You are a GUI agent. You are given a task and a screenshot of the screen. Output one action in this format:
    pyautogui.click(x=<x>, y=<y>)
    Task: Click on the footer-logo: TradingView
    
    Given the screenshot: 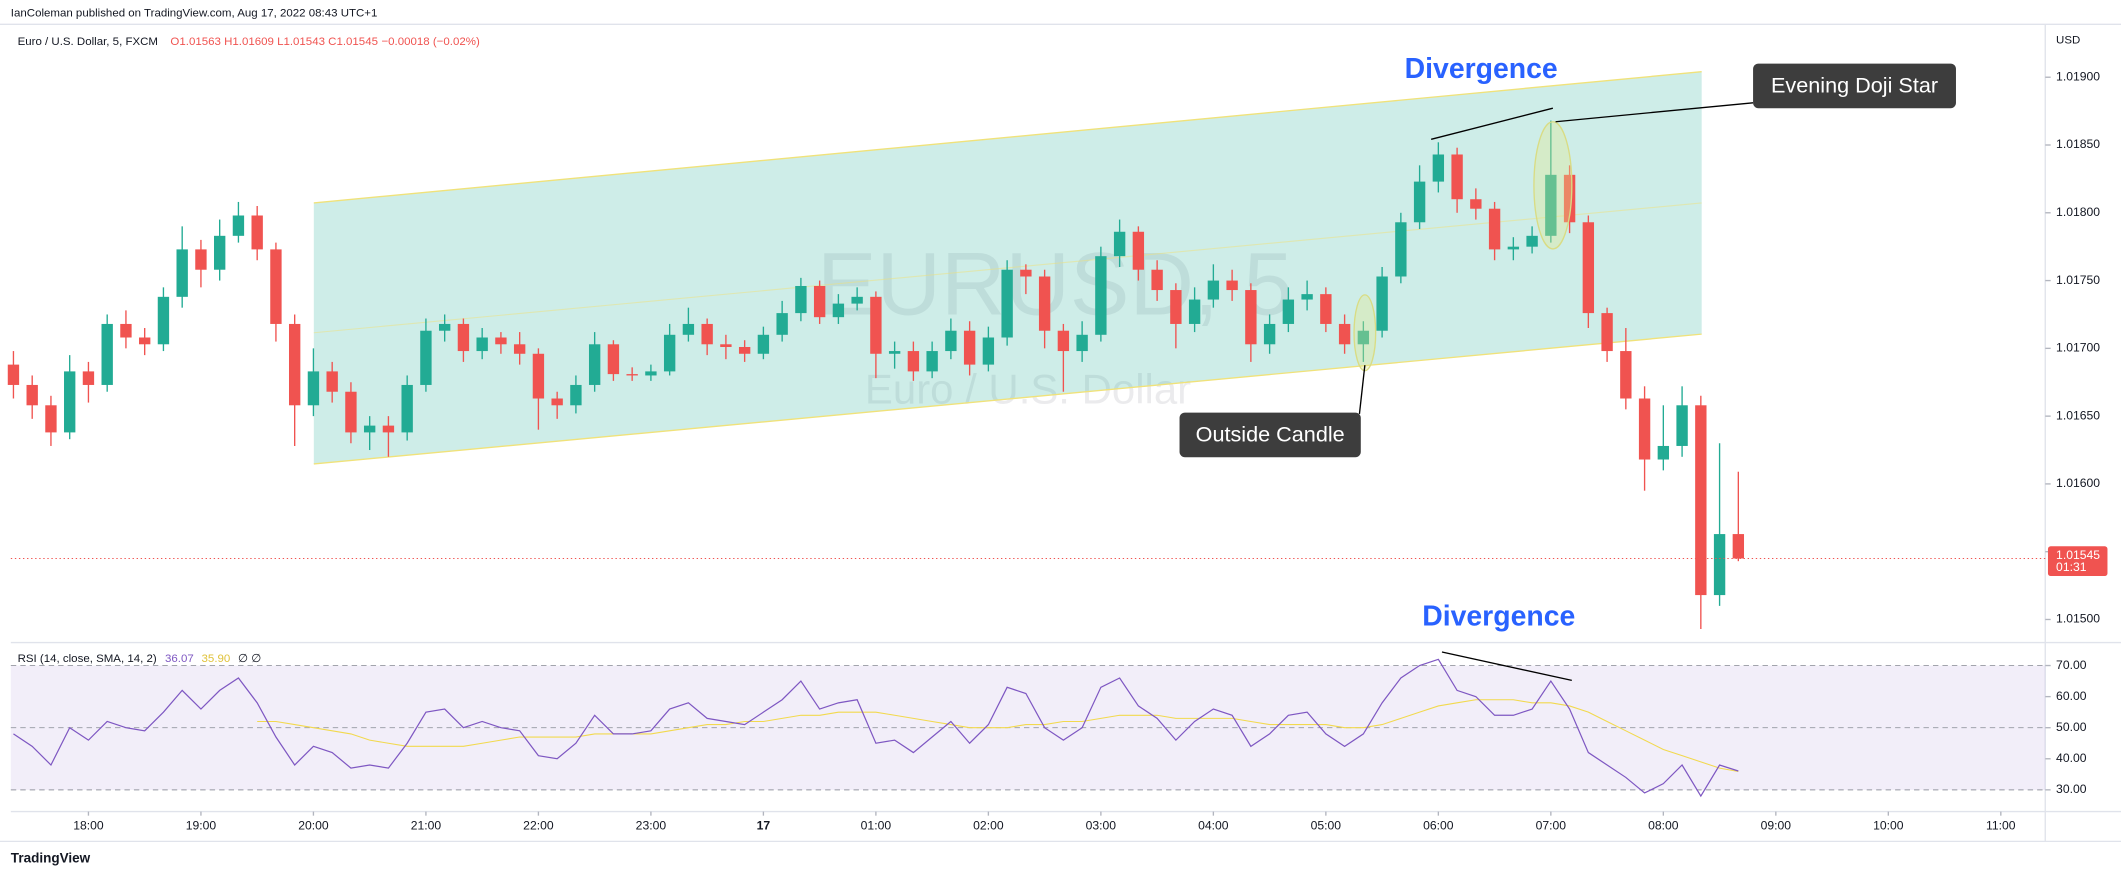 What is the action you would take?
    pyautogui.click(x=51, y=858)
    